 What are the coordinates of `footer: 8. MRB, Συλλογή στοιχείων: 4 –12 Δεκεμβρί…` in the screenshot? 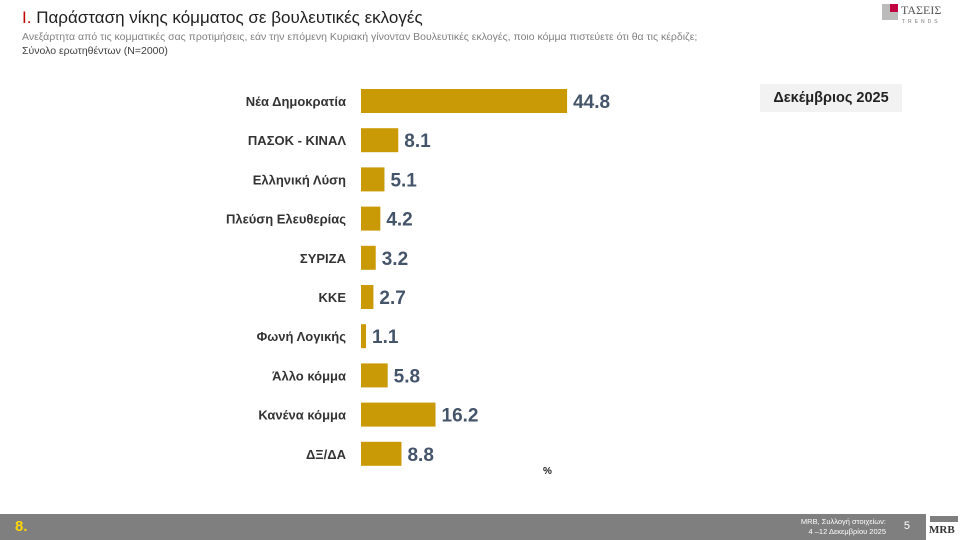 It's located at (463, 527).